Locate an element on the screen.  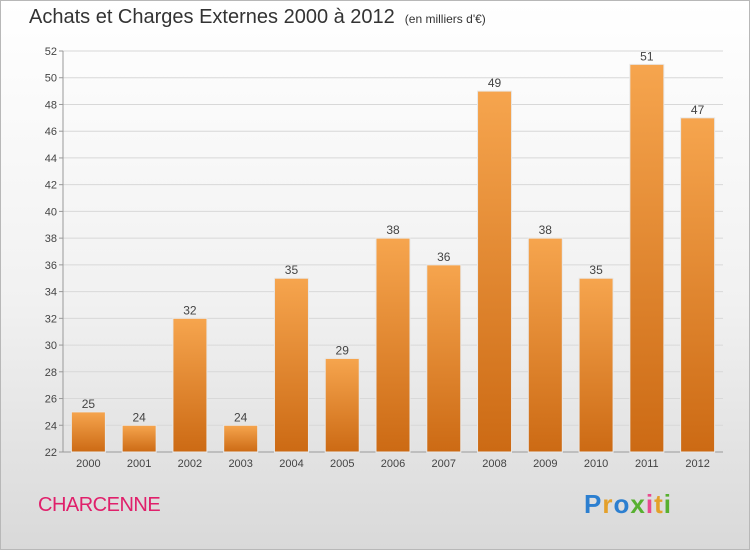
y-tick-label: 28 is located at coordinates (51, 373).